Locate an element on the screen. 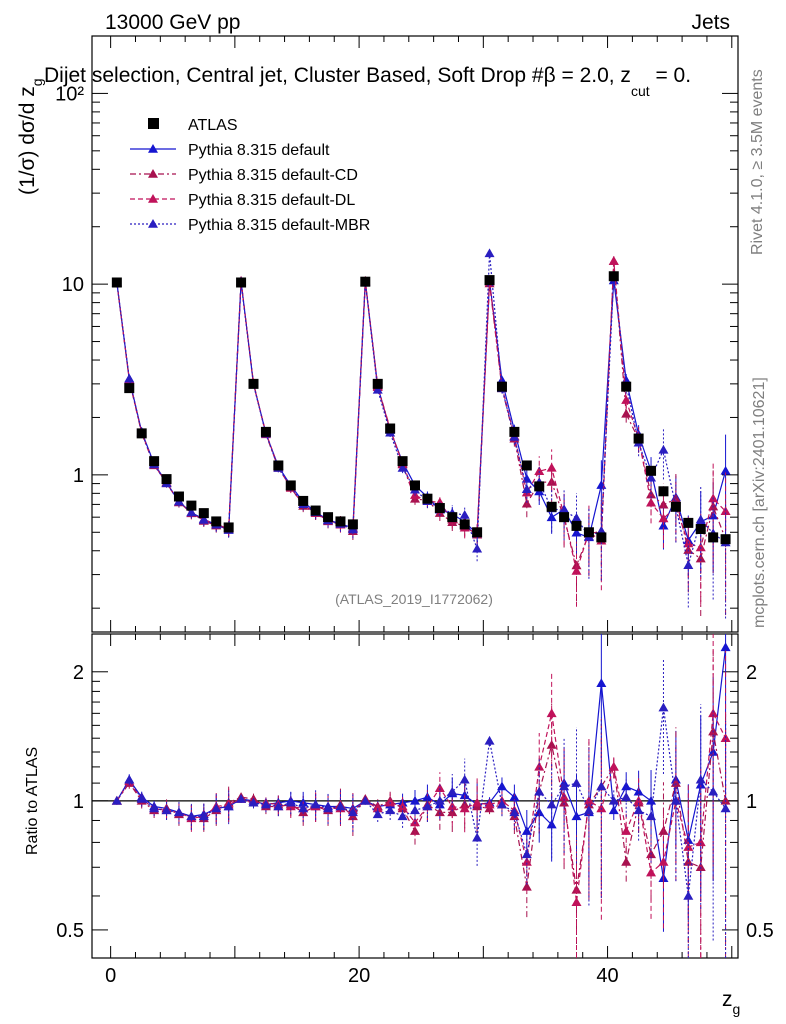 Image resolution: width=786 pixels, height=1024 pixels. y-axis-label-main: (1/σ) dσ/d z is located at coordinates (27, 140).